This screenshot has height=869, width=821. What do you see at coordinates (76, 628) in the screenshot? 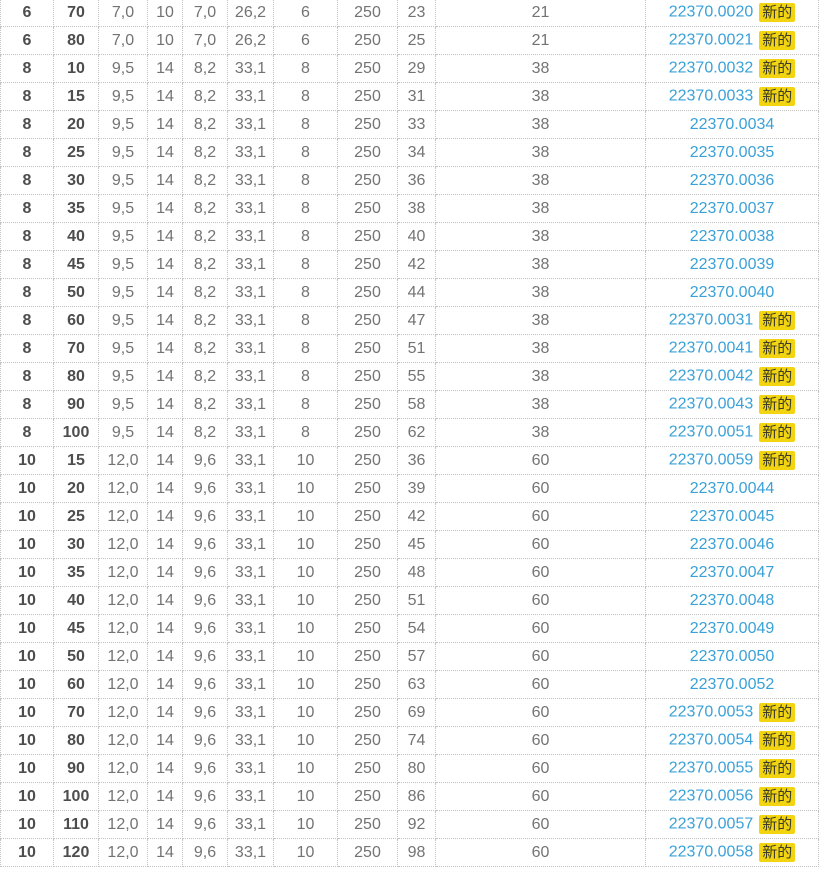
I see `value-cell: 45` at bounding box center [76, 628].